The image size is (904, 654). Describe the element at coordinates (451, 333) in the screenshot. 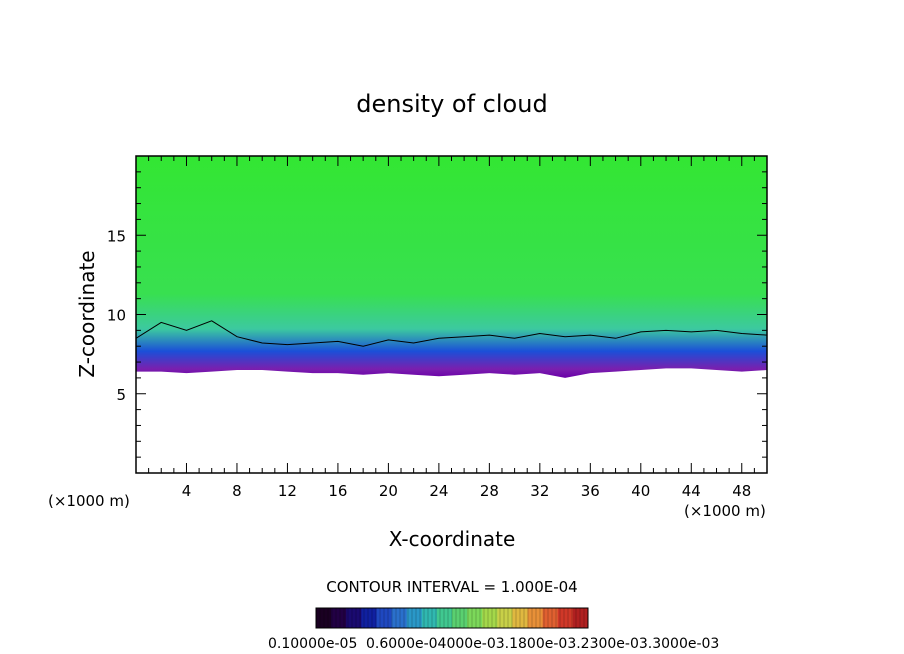

I see `contour-line` at that location.